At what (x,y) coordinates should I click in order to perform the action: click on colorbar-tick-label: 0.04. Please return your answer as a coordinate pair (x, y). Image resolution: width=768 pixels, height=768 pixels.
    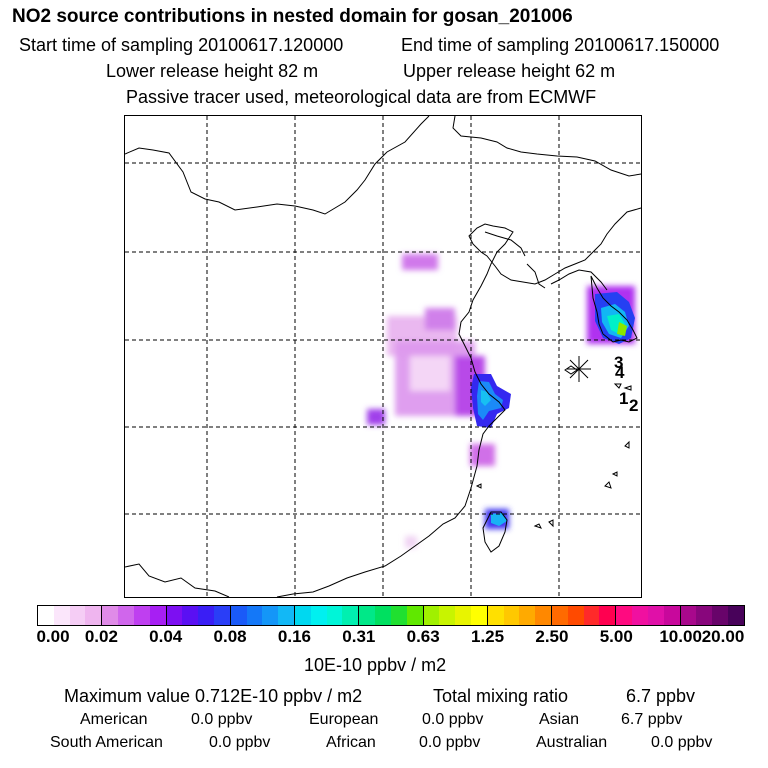
    Looking at the image, I should click on (166, 636).